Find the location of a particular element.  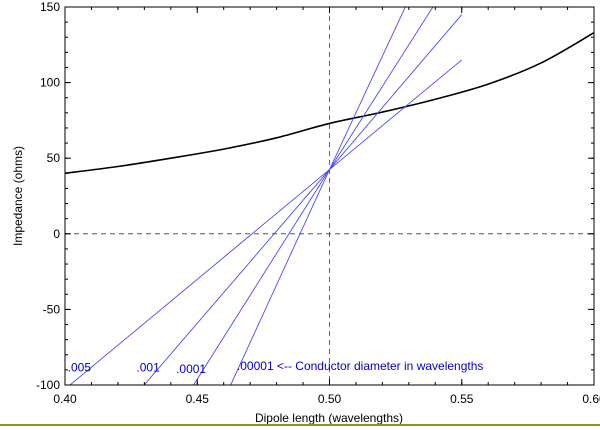

y-tick-label: -100 is located at coordinates (48, 385).